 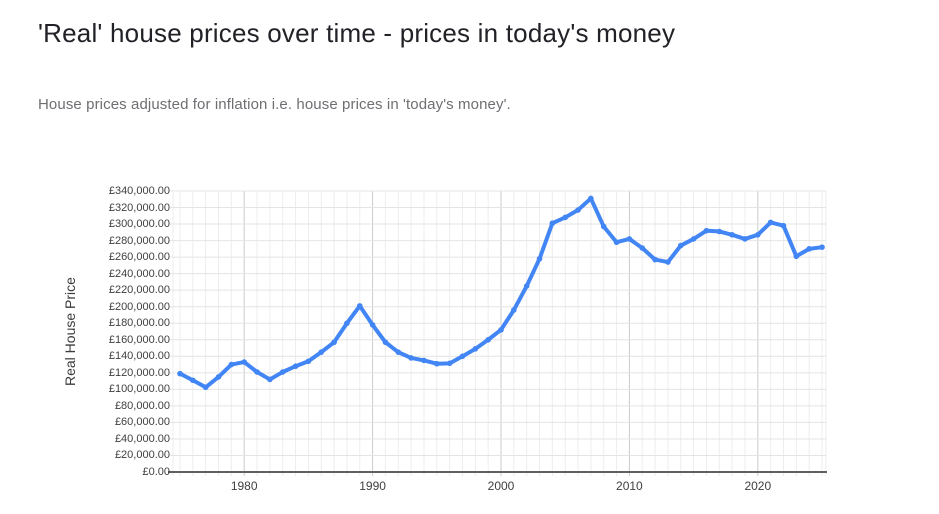 What do you see at coordinates (139, 339) in the screenshot?
I see `y-axis-tick-label: £160,000.00` at bounding box center [139, 339].